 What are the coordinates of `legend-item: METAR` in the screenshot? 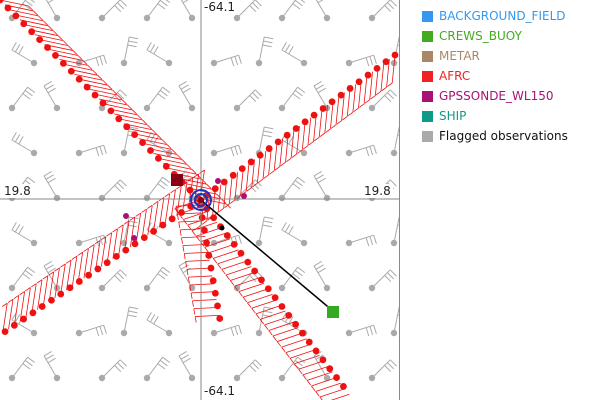 It's located at (511, 56).